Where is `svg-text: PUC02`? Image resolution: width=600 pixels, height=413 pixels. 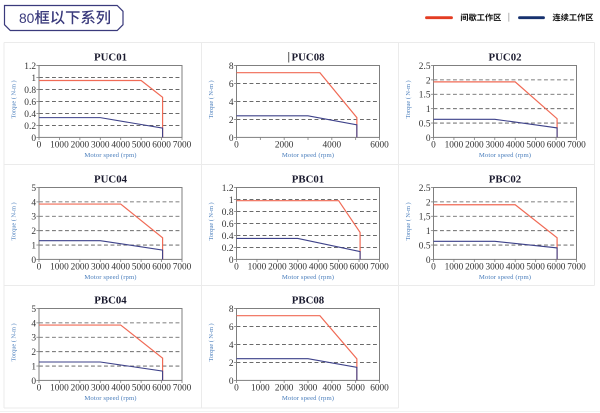
svg-text: PUC02 is located at coordinates (505, 58).